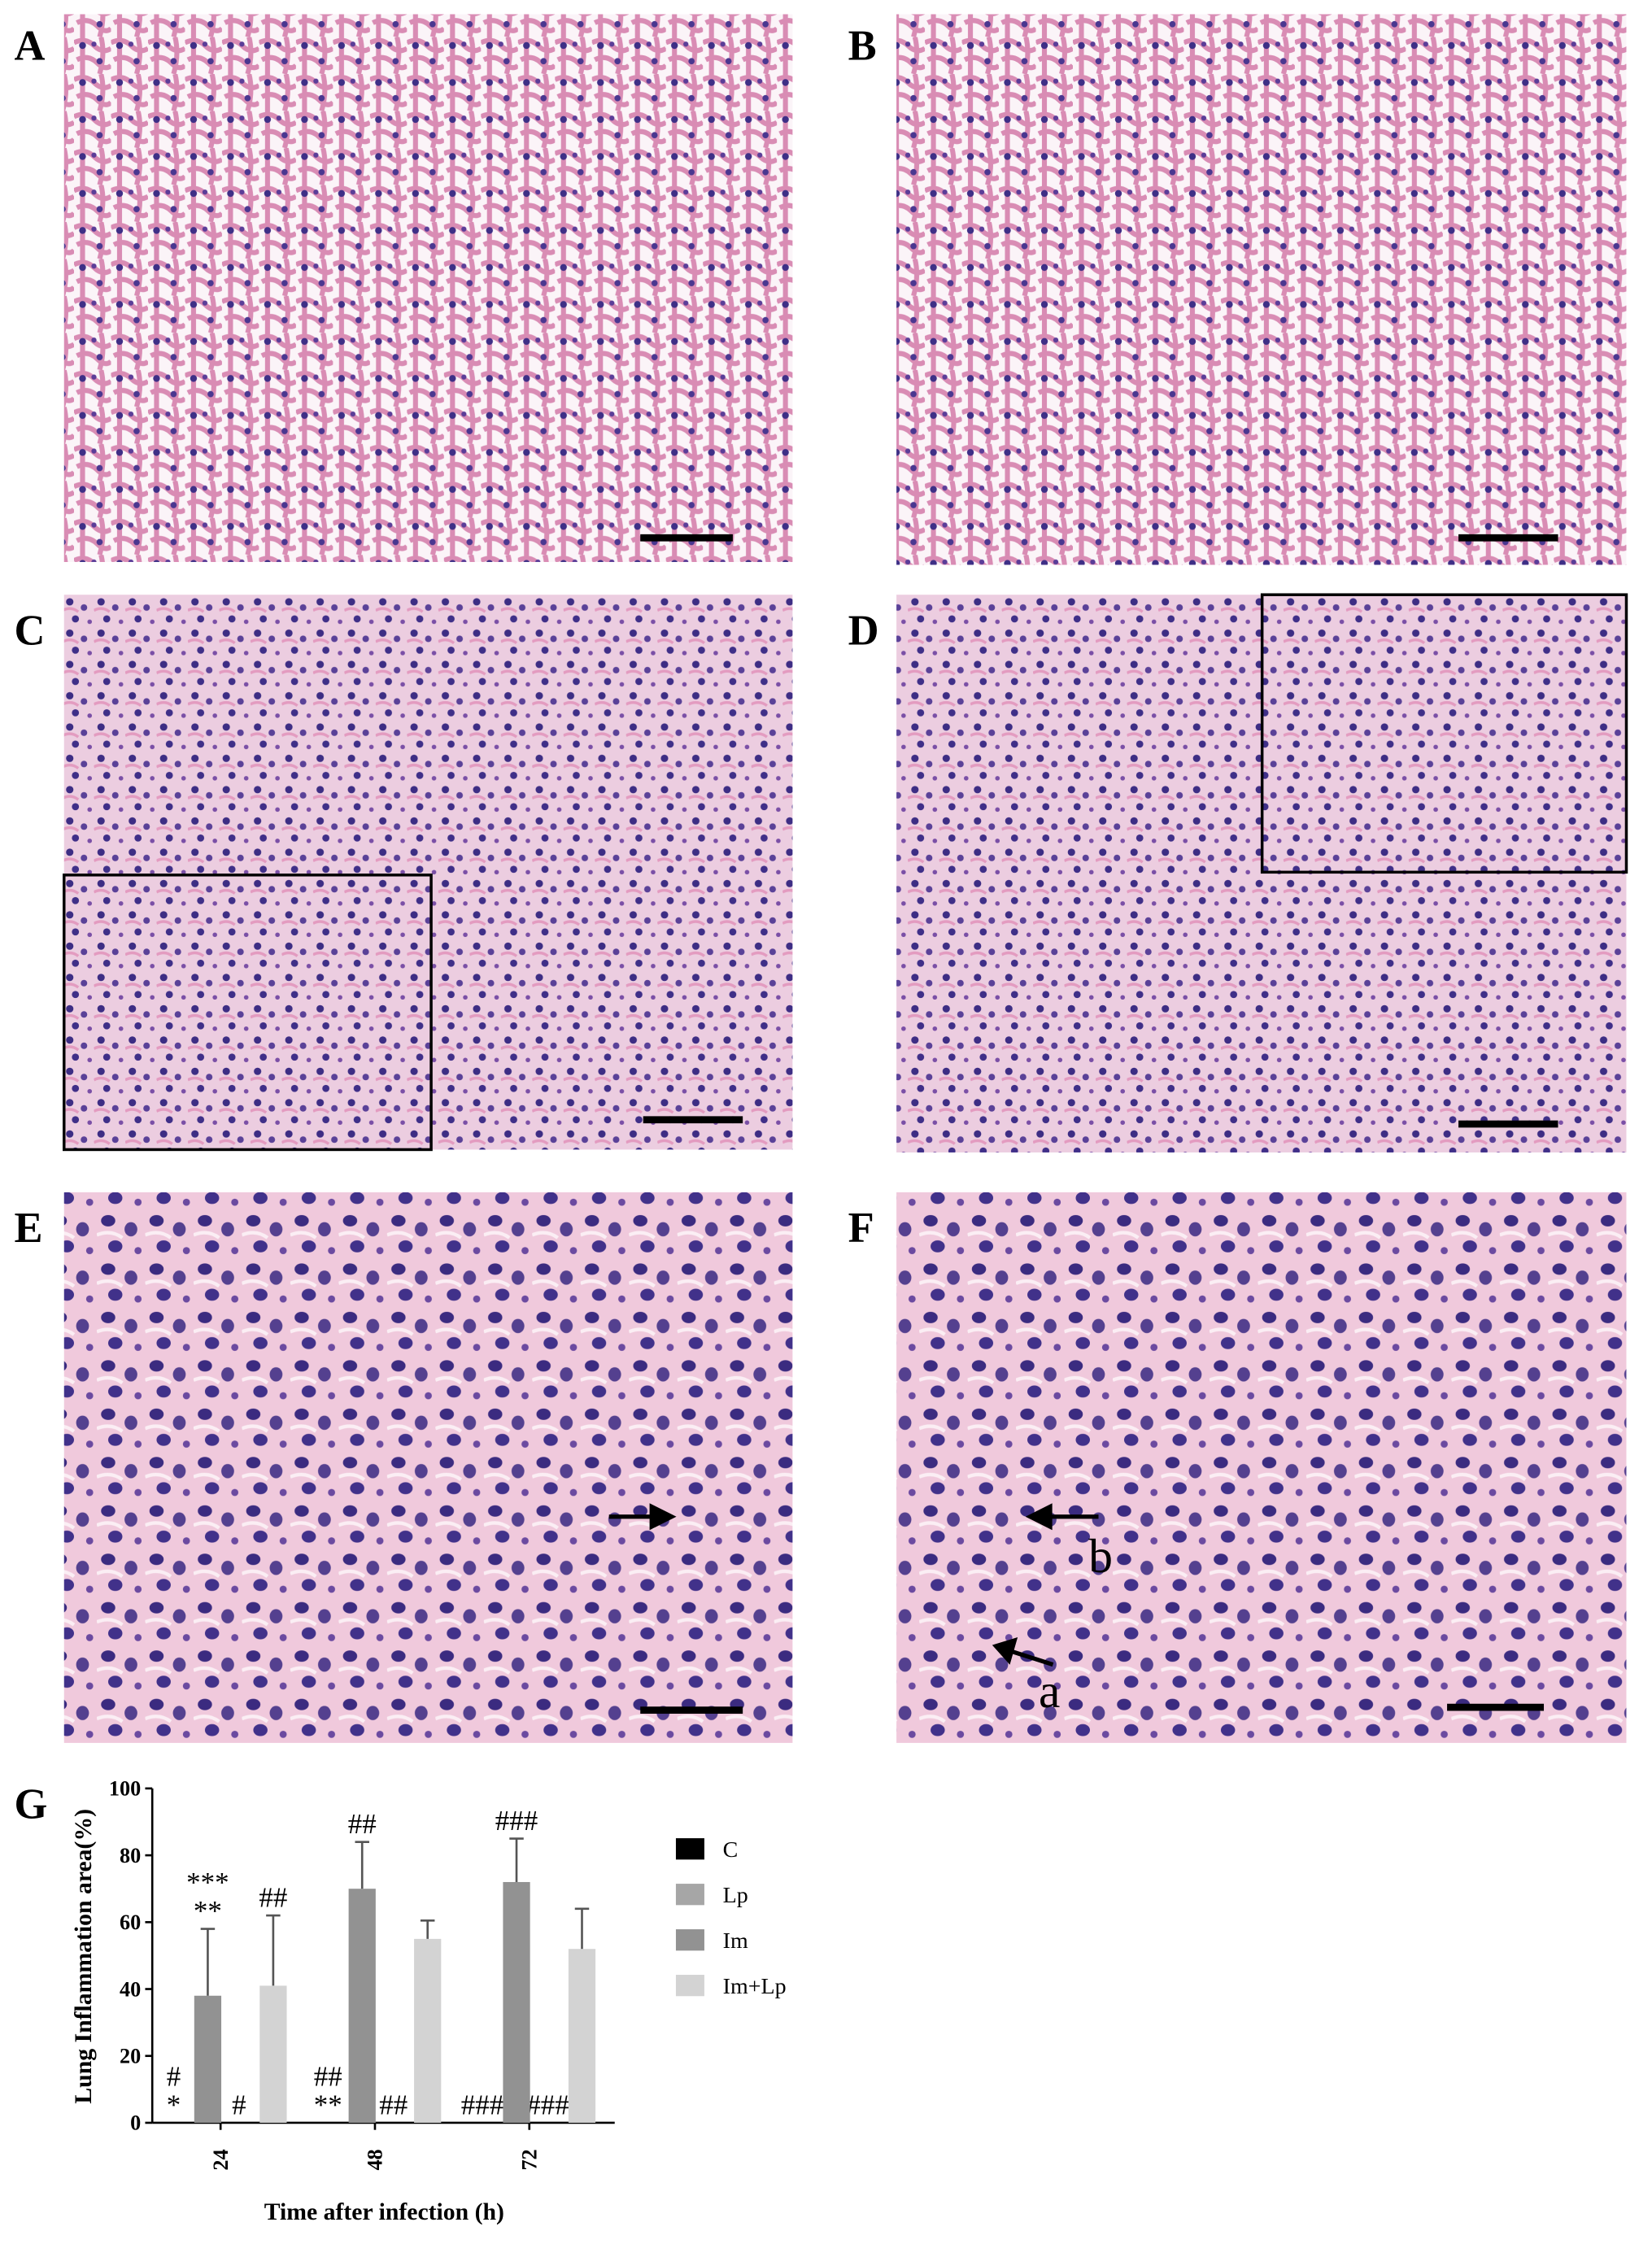  What do you see at coordinates (130, 1855) in the screenshot?
I see `y-tick-label: 80` at bounding box center [130, 1855].